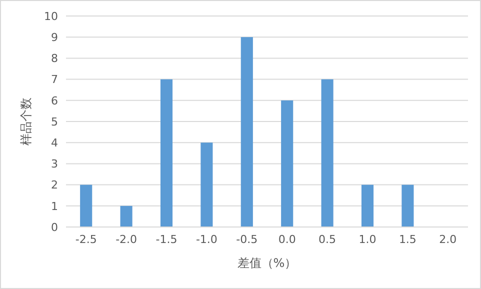  What do you see at coordinates (54, 206) in the screenshot?
I see `y-tick-label: 1` at bounding box center [54, 206].